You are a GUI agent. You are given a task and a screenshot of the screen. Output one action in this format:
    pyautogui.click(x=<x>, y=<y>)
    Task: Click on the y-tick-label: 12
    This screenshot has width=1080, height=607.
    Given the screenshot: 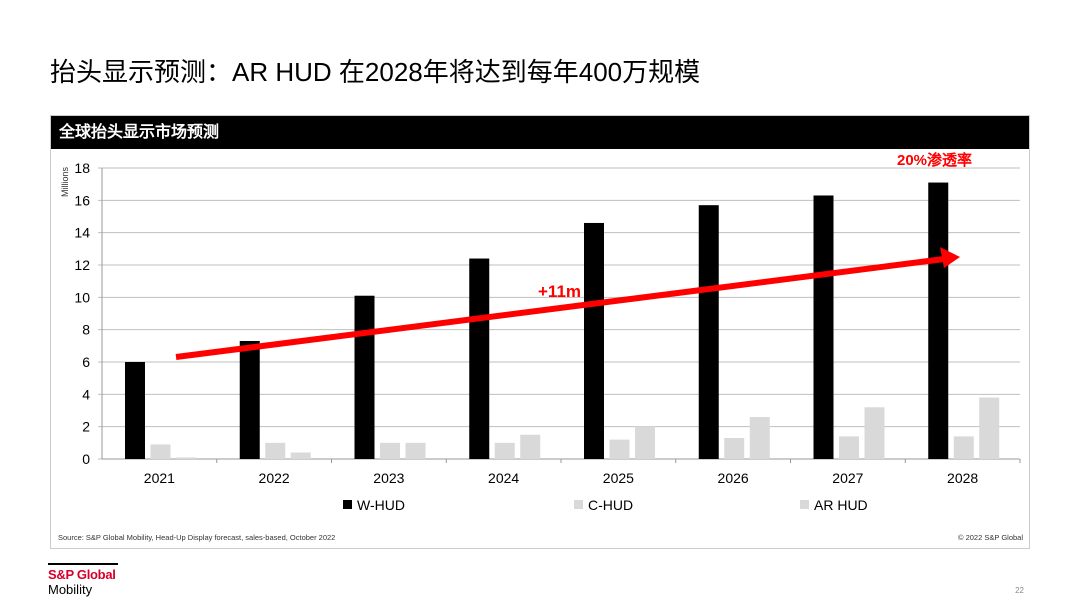 What is the action you would take?
    pyautogui.click(x=82, y=265)
    